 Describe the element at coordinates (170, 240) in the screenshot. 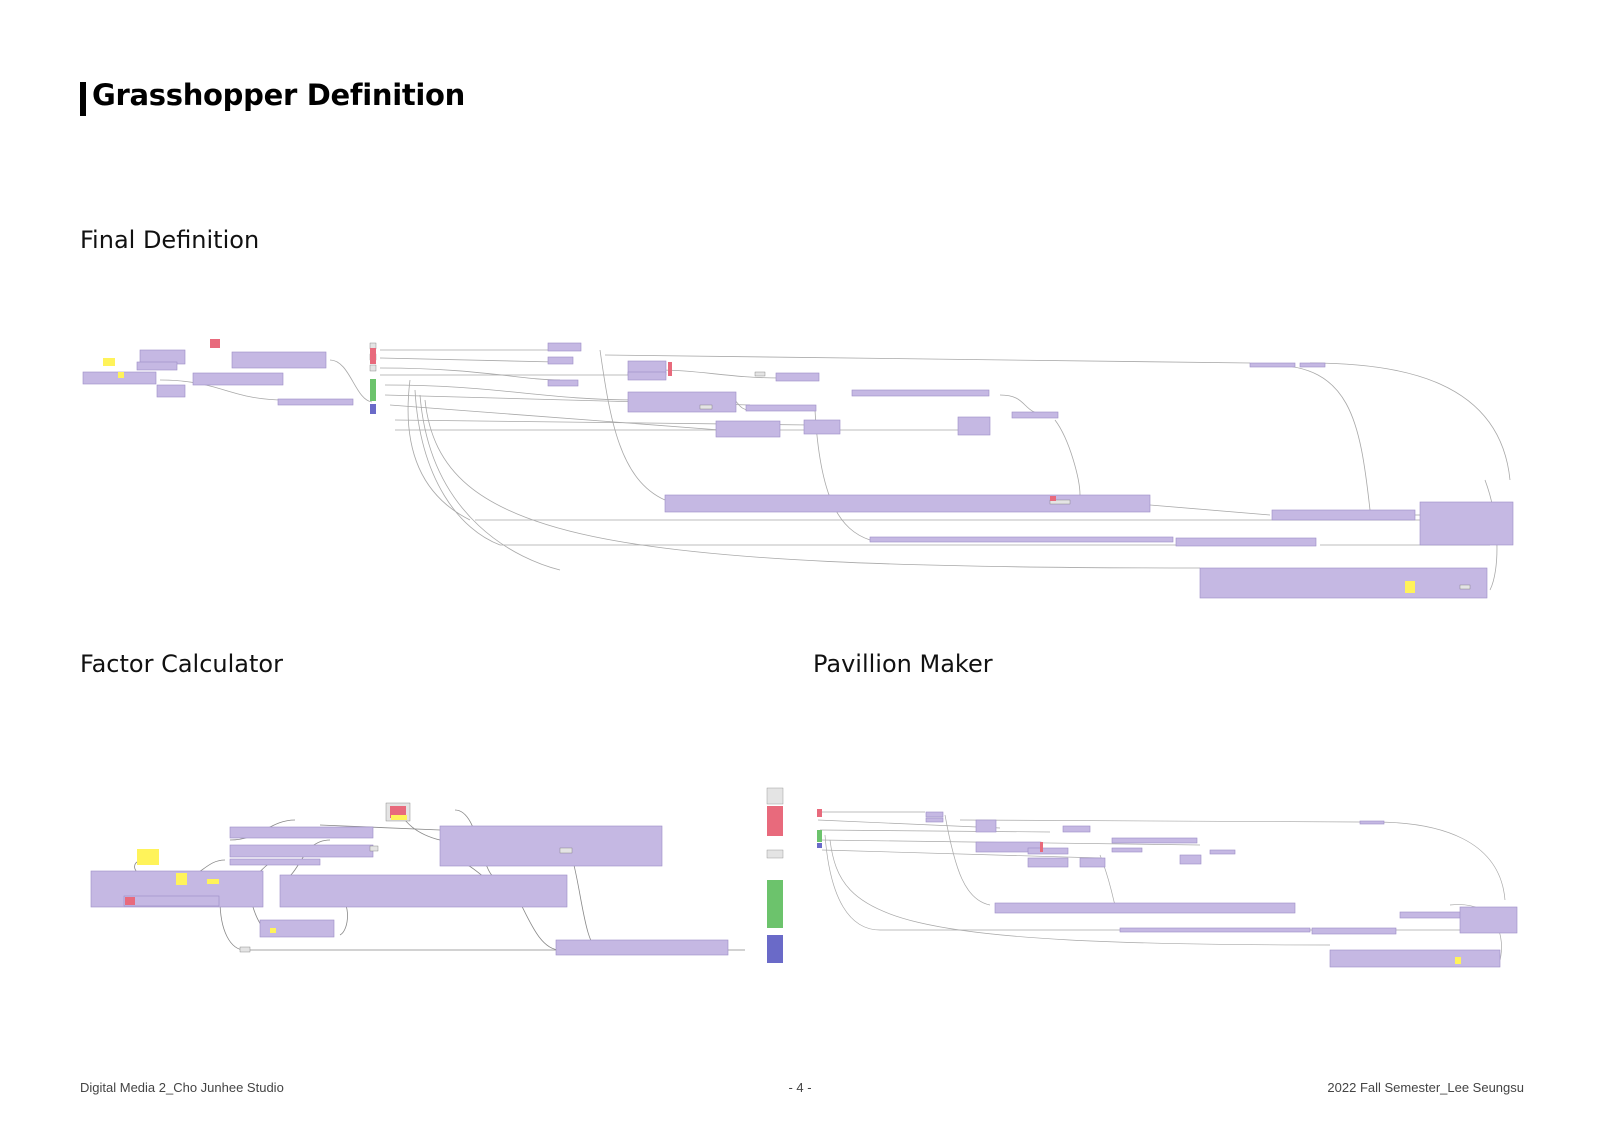

I see `section-title-final-definition: Final Definition` at that location.